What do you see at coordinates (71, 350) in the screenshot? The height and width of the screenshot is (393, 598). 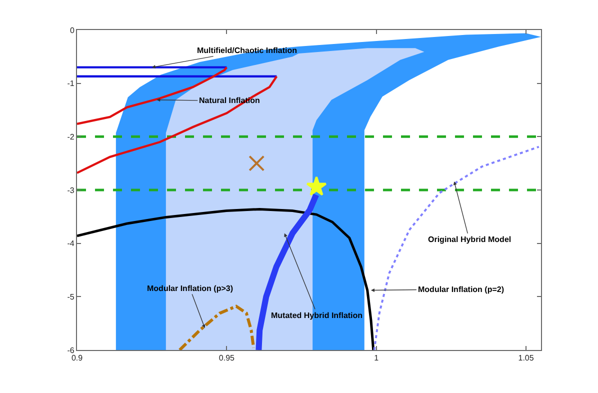 I see `y-tick-label: -6` at bounding box center [71, 350].